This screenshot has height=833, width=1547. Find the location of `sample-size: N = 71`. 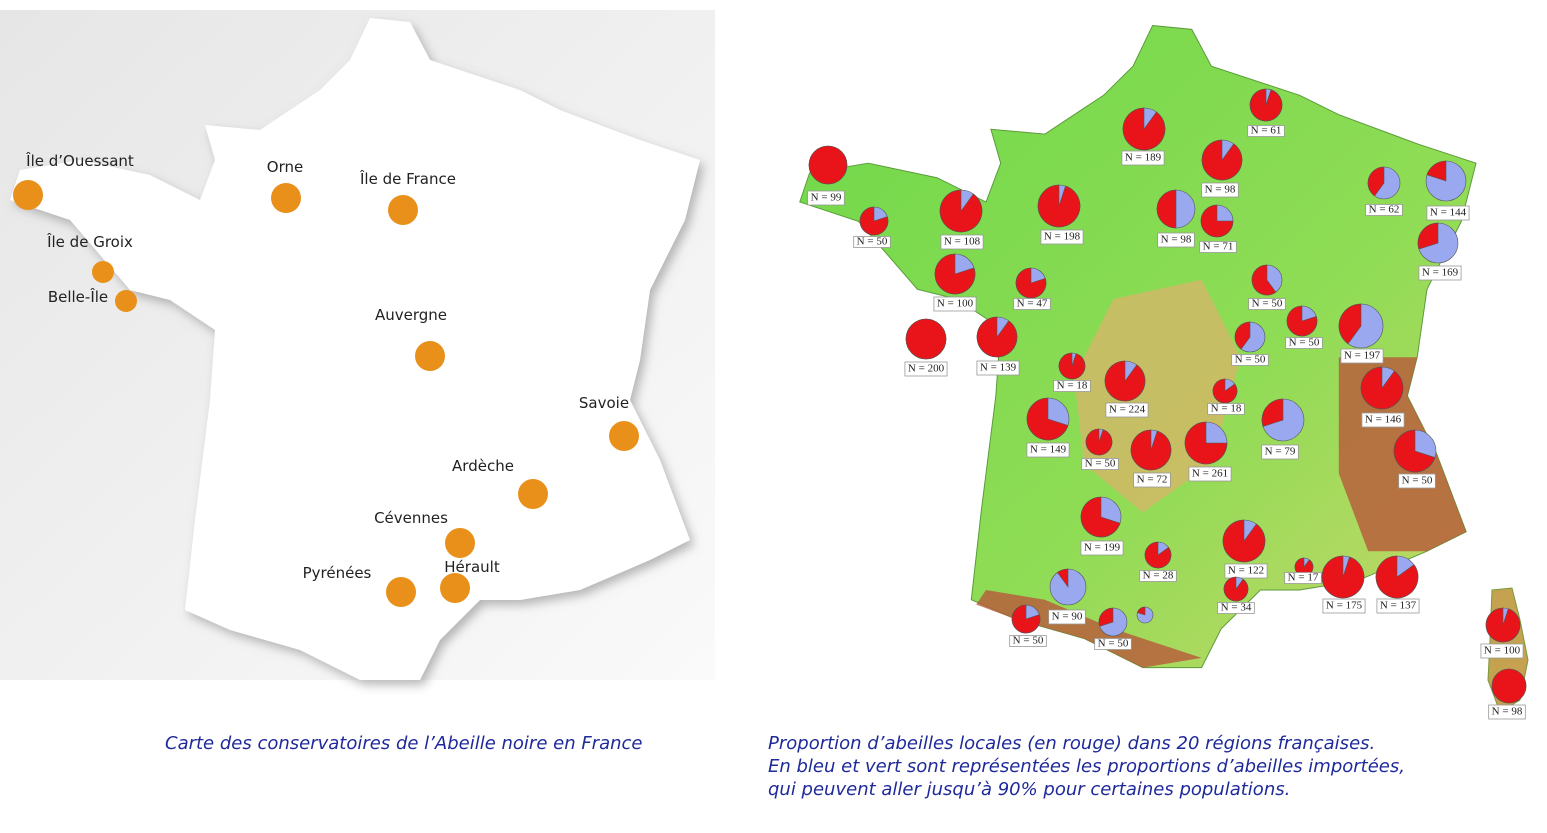

sample-size: N = 71 is located at coordinates (1218, 247).